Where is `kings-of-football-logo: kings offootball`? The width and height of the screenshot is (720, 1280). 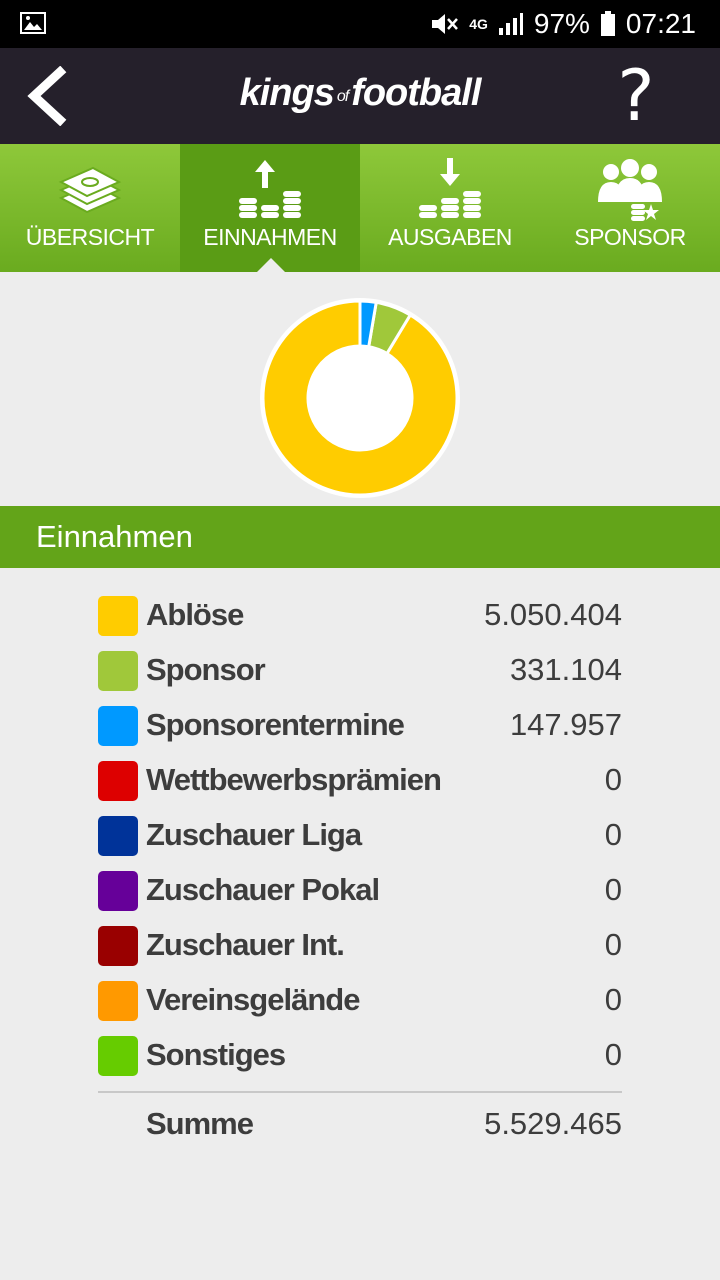
kings-of-football-logo: kings offootball is located at coordinates (360, 93).